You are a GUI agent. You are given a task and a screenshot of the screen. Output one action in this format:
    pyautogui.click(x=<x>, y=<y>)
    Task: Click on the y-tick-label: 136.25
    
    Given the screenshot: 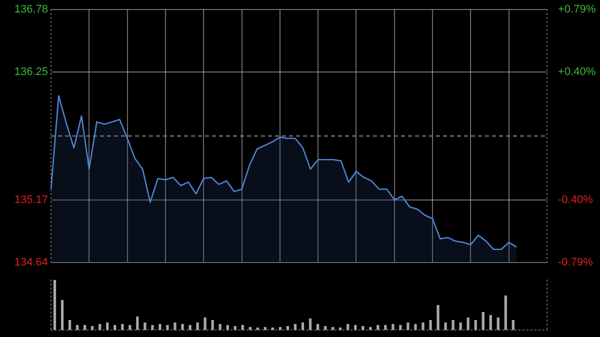 What is the action you would take?
    pyautogui.click(x=31, y=72)
    